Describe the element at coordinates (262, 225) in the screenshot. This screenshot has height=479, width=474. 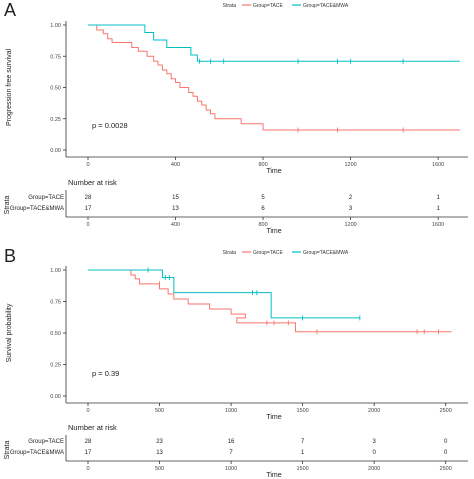
I see `risk-x-tick-label: 800` at that location.